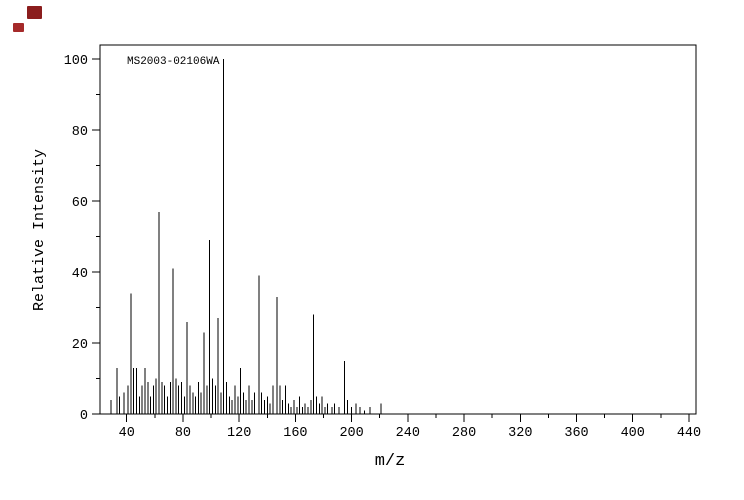  What do you see at coordinates (173, 62) in the screenshot?
I see `spectrum-id-label: MS2003-02106WA` at bounding box center [173, 62].